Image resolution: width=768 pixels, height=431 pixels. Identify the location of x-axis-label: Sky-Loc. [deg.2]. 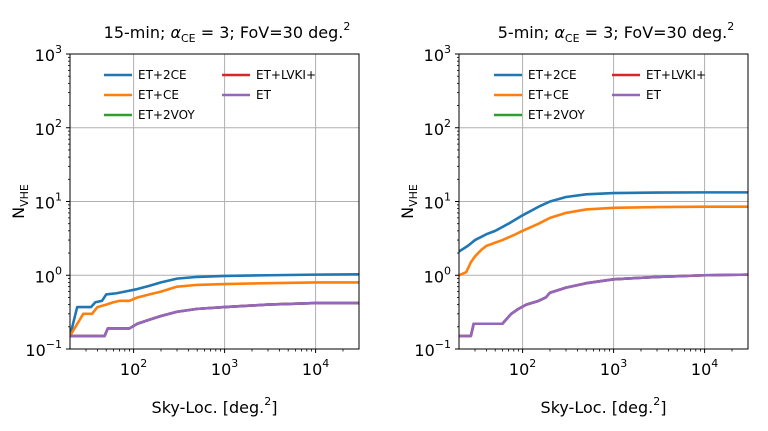
(604, 406).